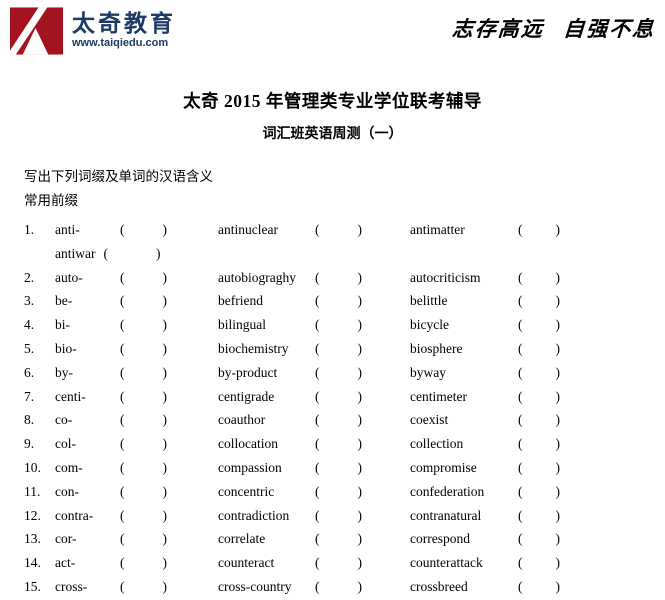  I want to click on item-number: 3., so click(29, 301).